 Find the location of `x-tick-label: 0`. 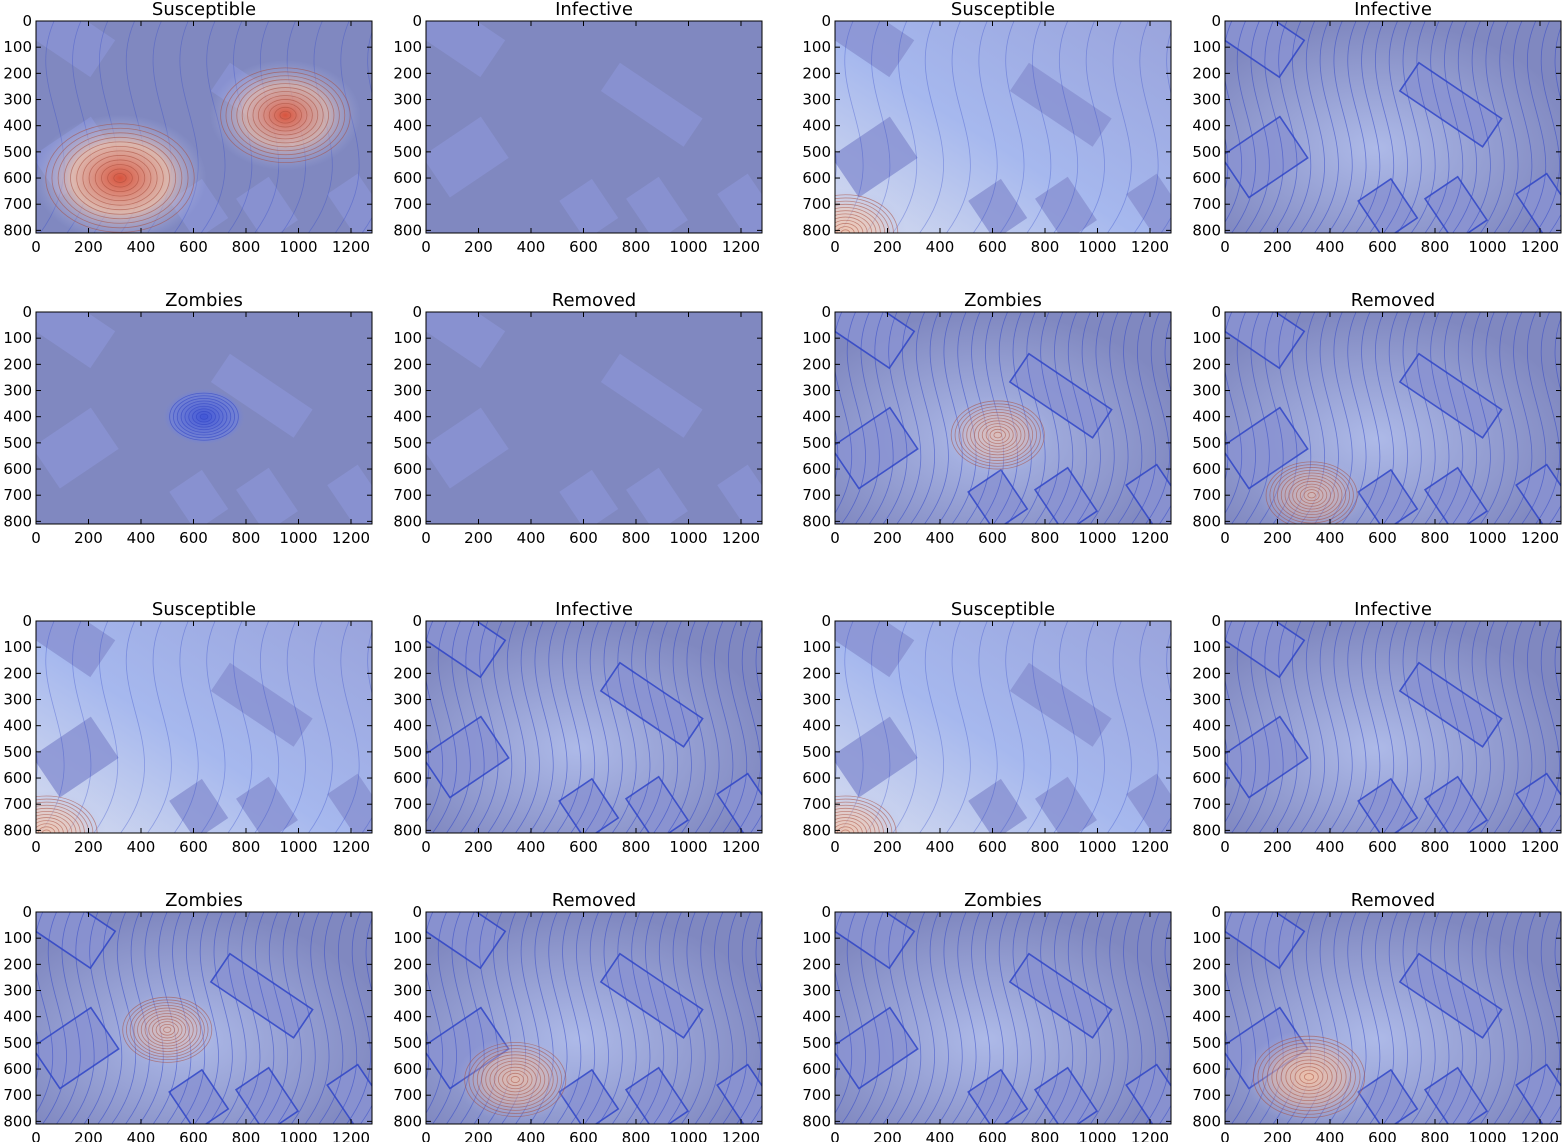

x-tick-label: 0 is located at coordinates (426, 1135).